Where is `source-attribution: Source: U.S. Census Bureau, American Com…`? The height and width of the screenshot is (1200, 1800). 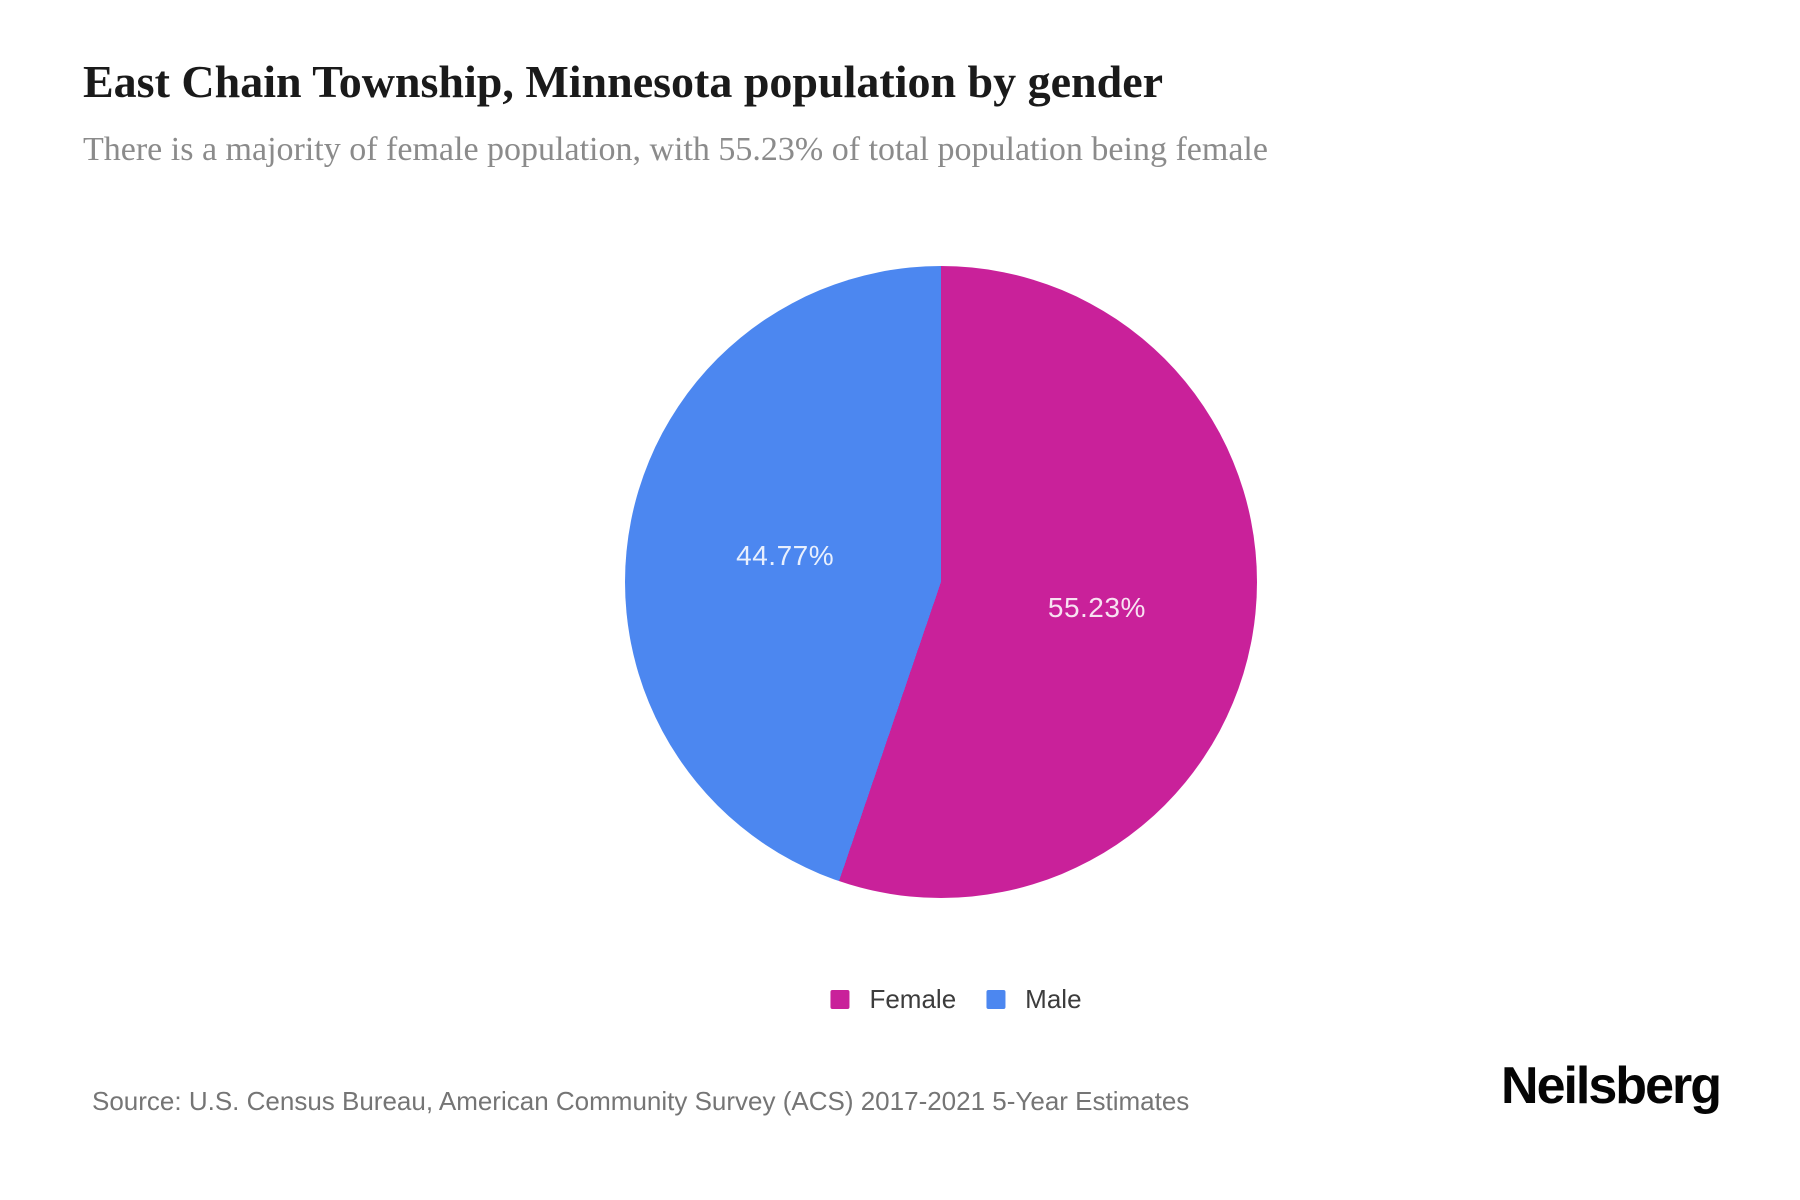
source-attribution: Source: U.S. Census Bureau, American Com… is located at coordinates (641, 1101).